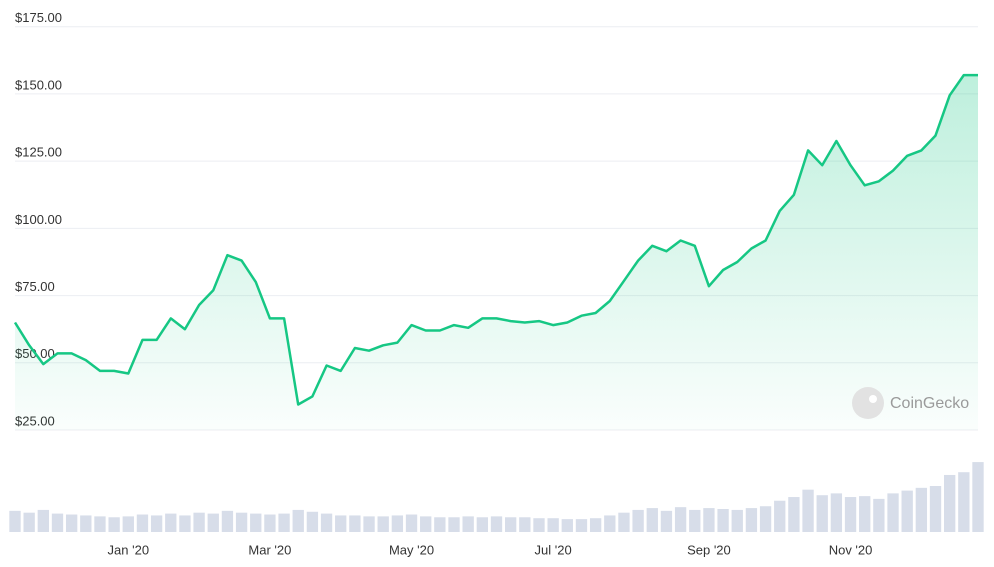  I want to click on x-tick-label: Mar '20, so click(269, 549).